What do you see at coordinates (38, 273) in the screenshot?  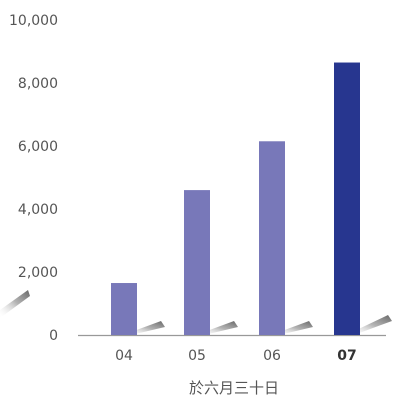 I see `y-tick-label: 2,000` at bounding box center [38, 273].